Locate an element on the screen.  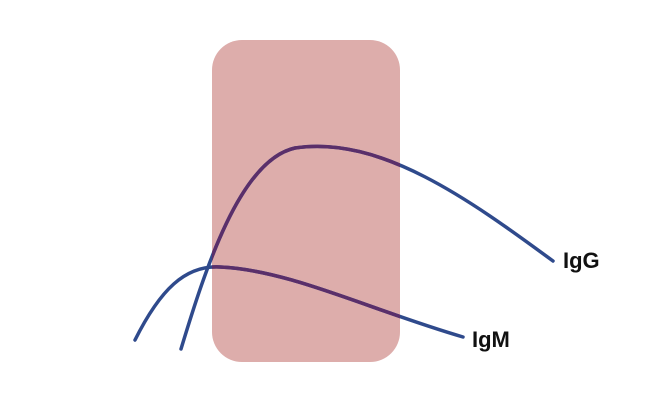
igm-curve-overlap is located at coordinates (306, 303).